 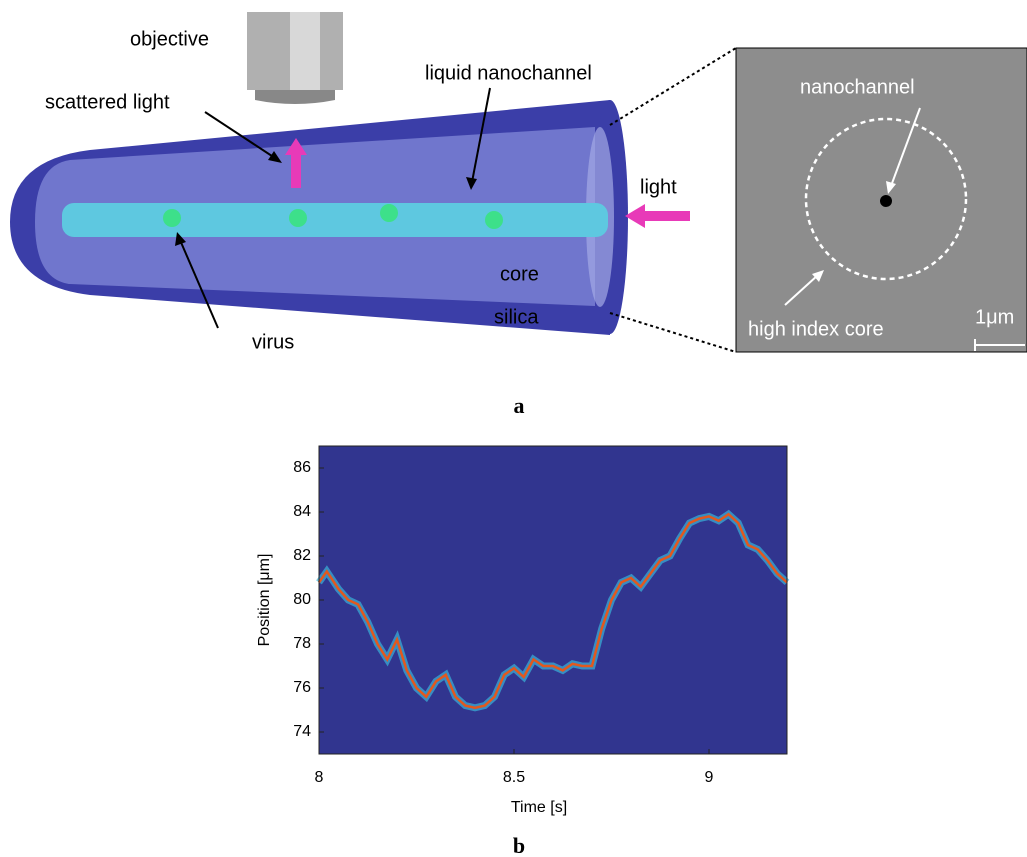 What do you see at coordinates (305, 51) in the screenshot?
I see `objective-highlight` at bounding box center [305, 51].